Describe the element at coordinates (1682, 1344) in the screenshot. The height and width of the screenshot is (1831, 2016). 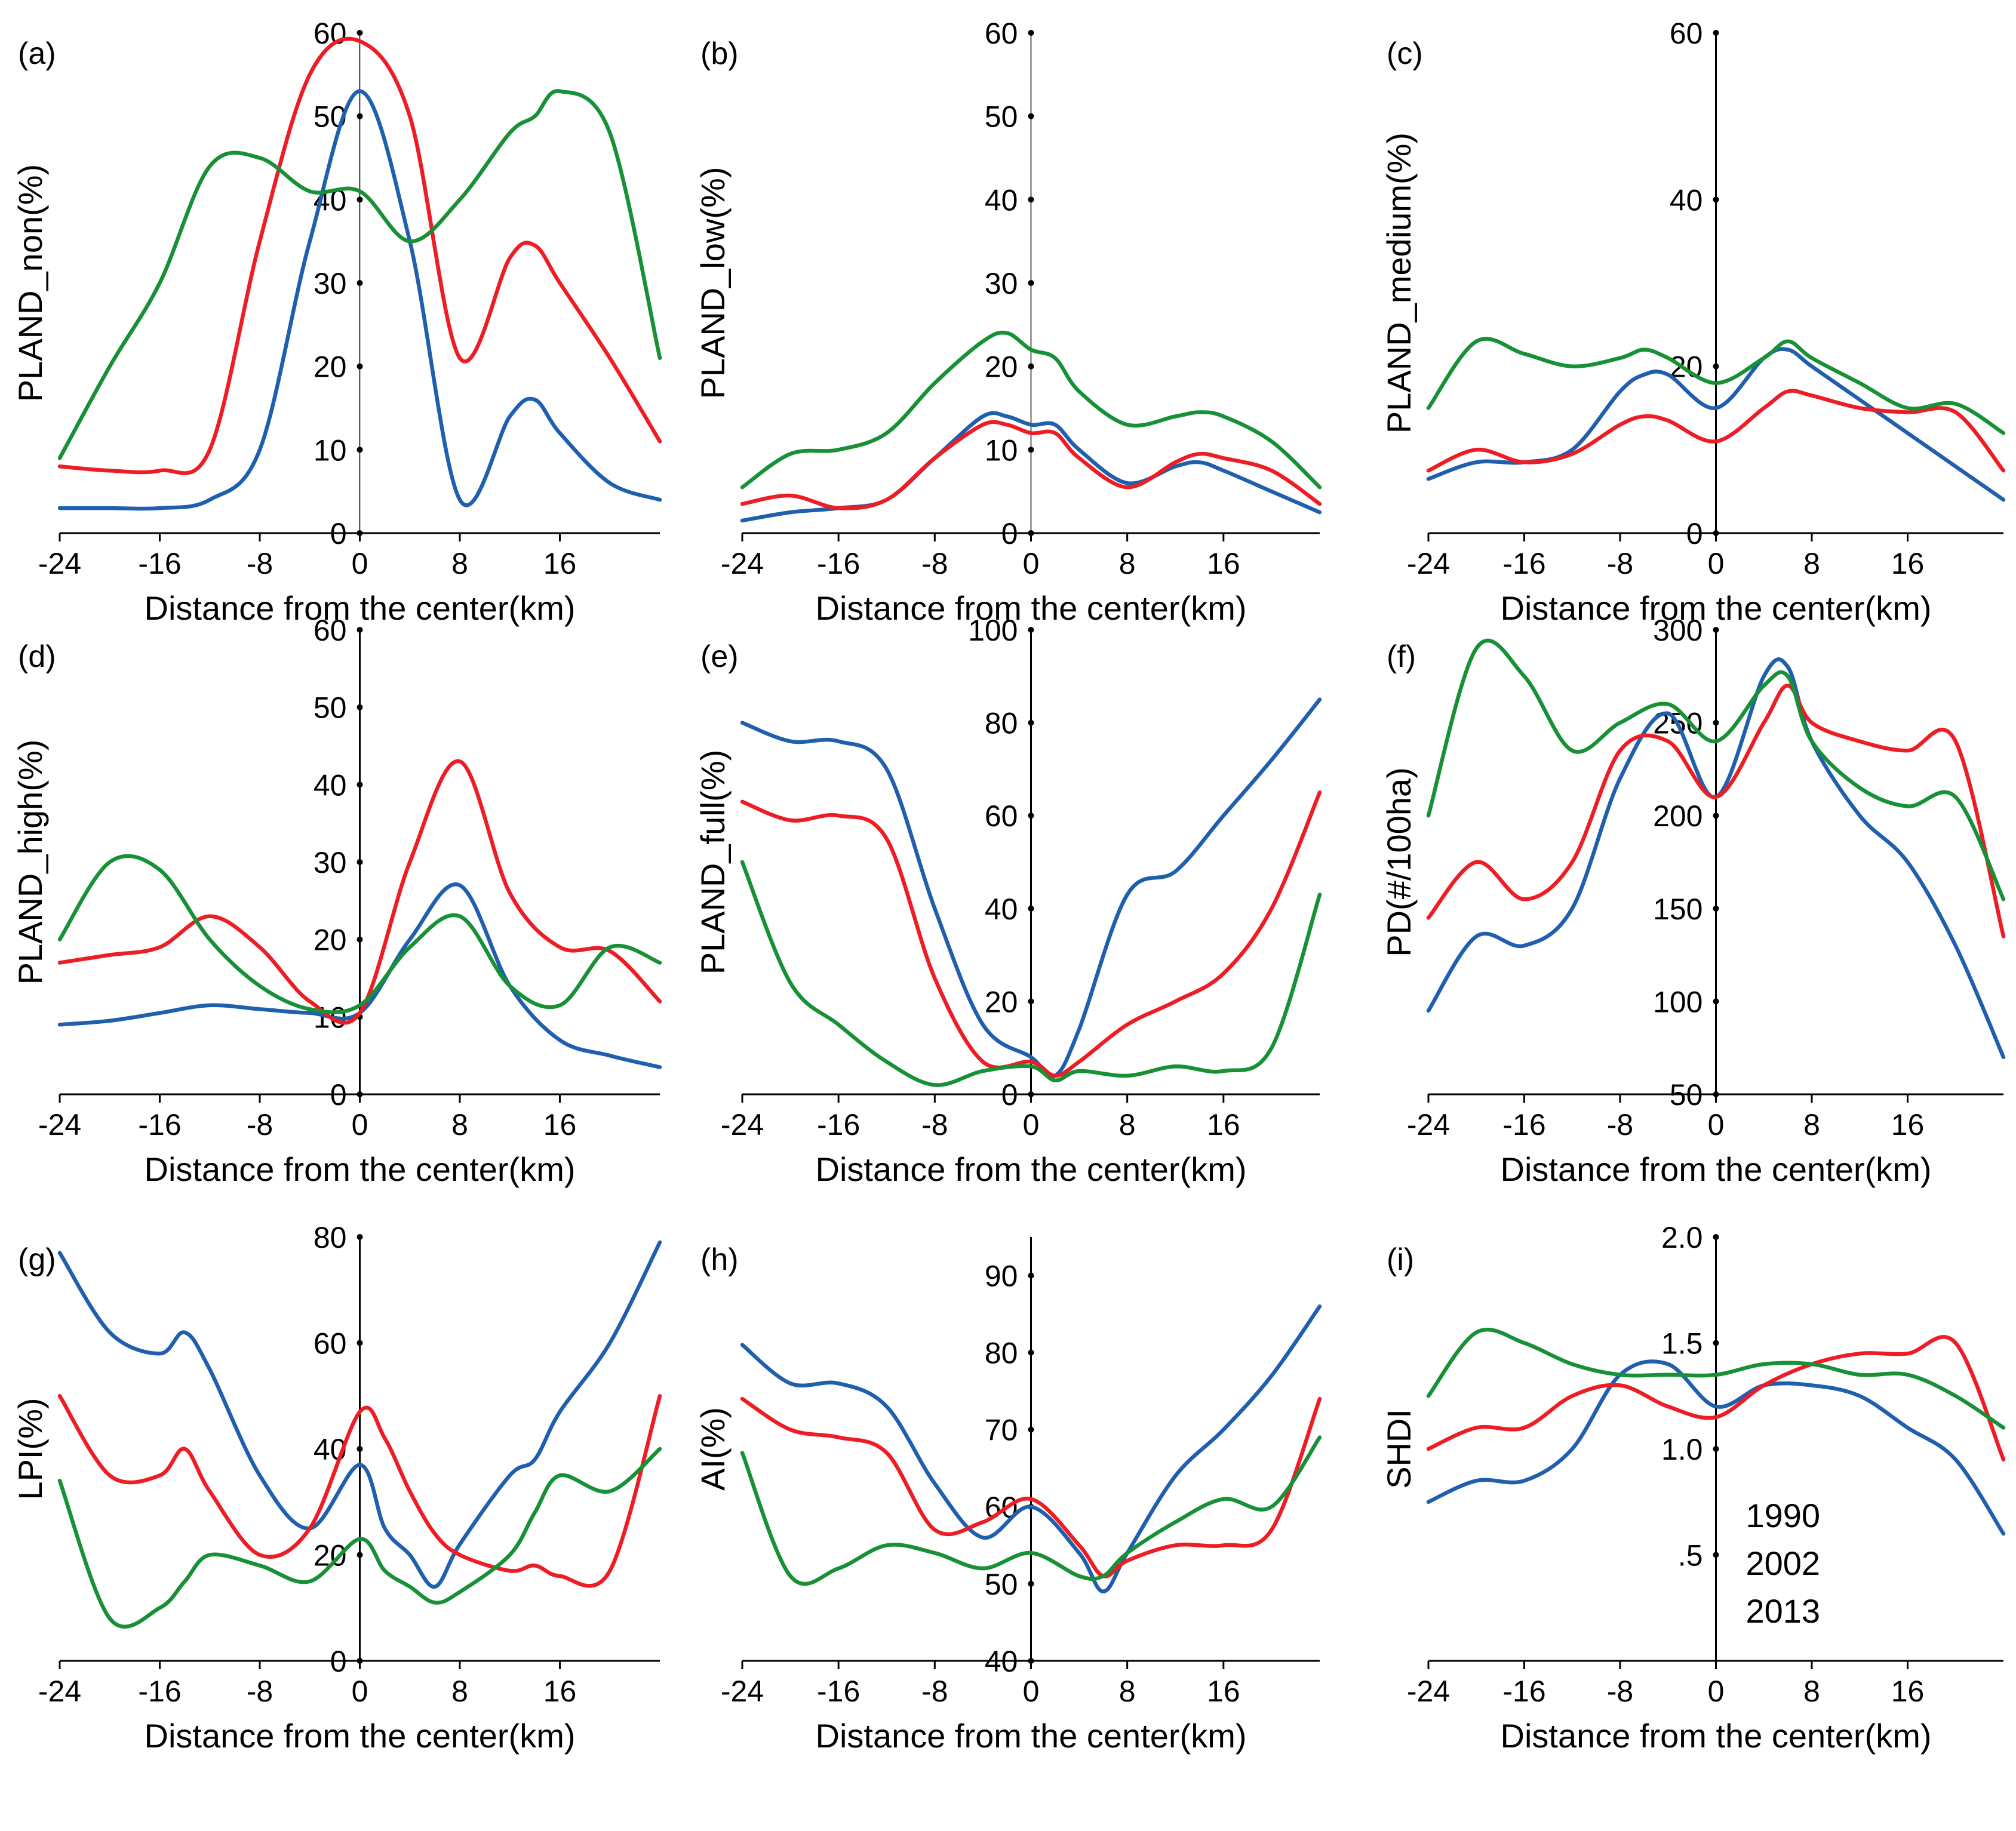
I see `y-tick-label: 1.5` at that location.